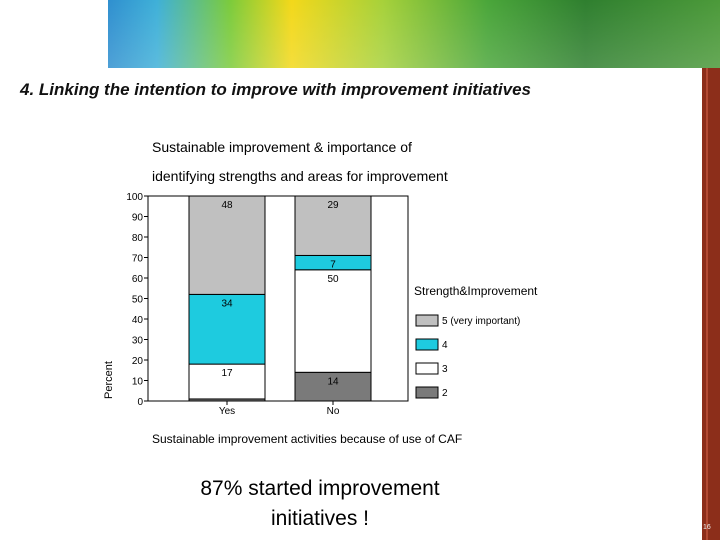 The height and width of the screenshot is (540, 720). I want to click on legend-entry: 5 (very important), so click(481, 321).